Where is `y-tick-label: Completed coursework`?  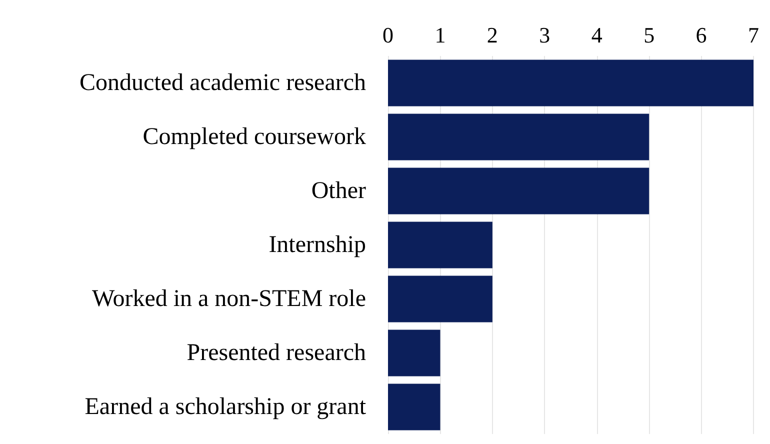
y-tick-label: Completed coursework is located at coordinates (254, 137).